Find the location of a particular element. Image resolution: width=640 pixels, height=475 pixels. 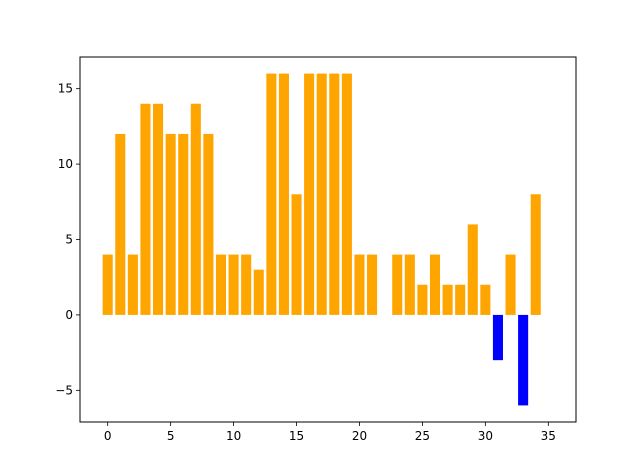

x-tick-label: 10 is located at coordinates (233, 436).